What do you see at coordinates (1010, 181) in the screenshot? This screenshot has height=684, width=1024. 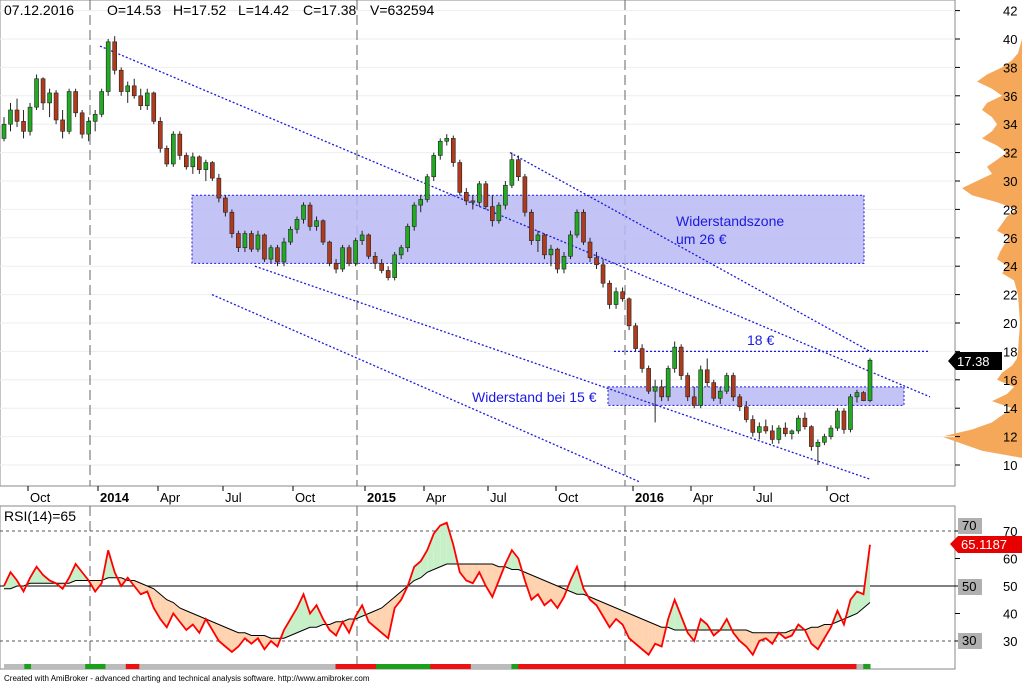 I see `price-tick-label: 30` at bounding box center [1010, 181].